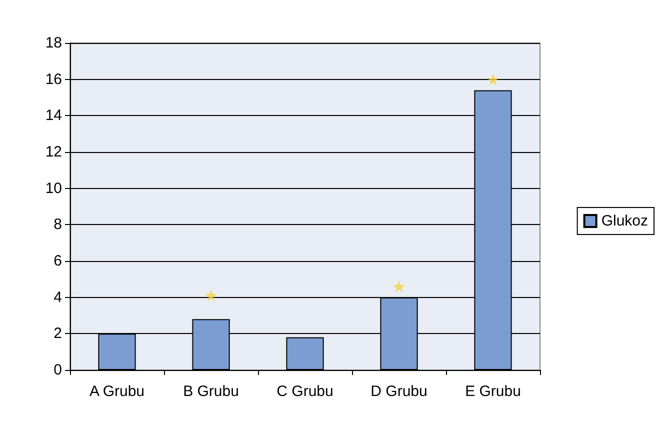 The height and width of the screenshot is (442, 664). I want to click on y-tick-label: 16, so click(53, 79).